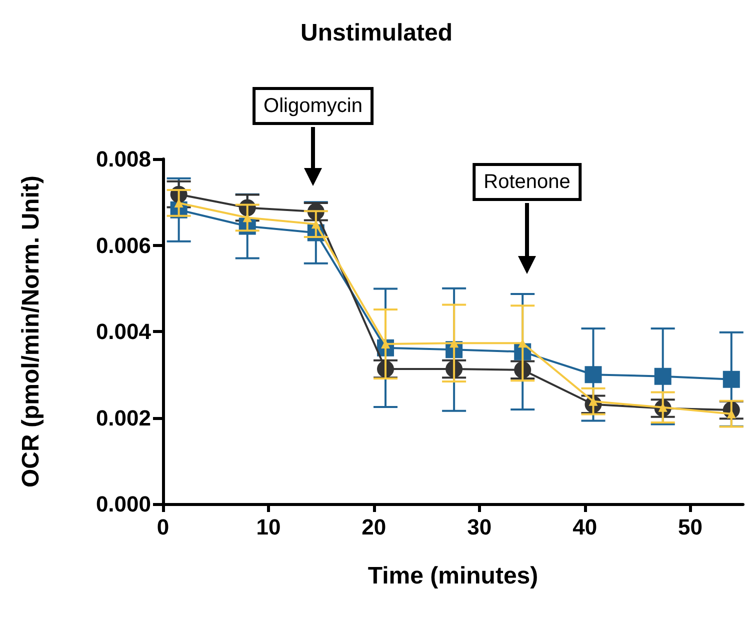  I want to click on x-tick-label: 20, so click(374, 527).